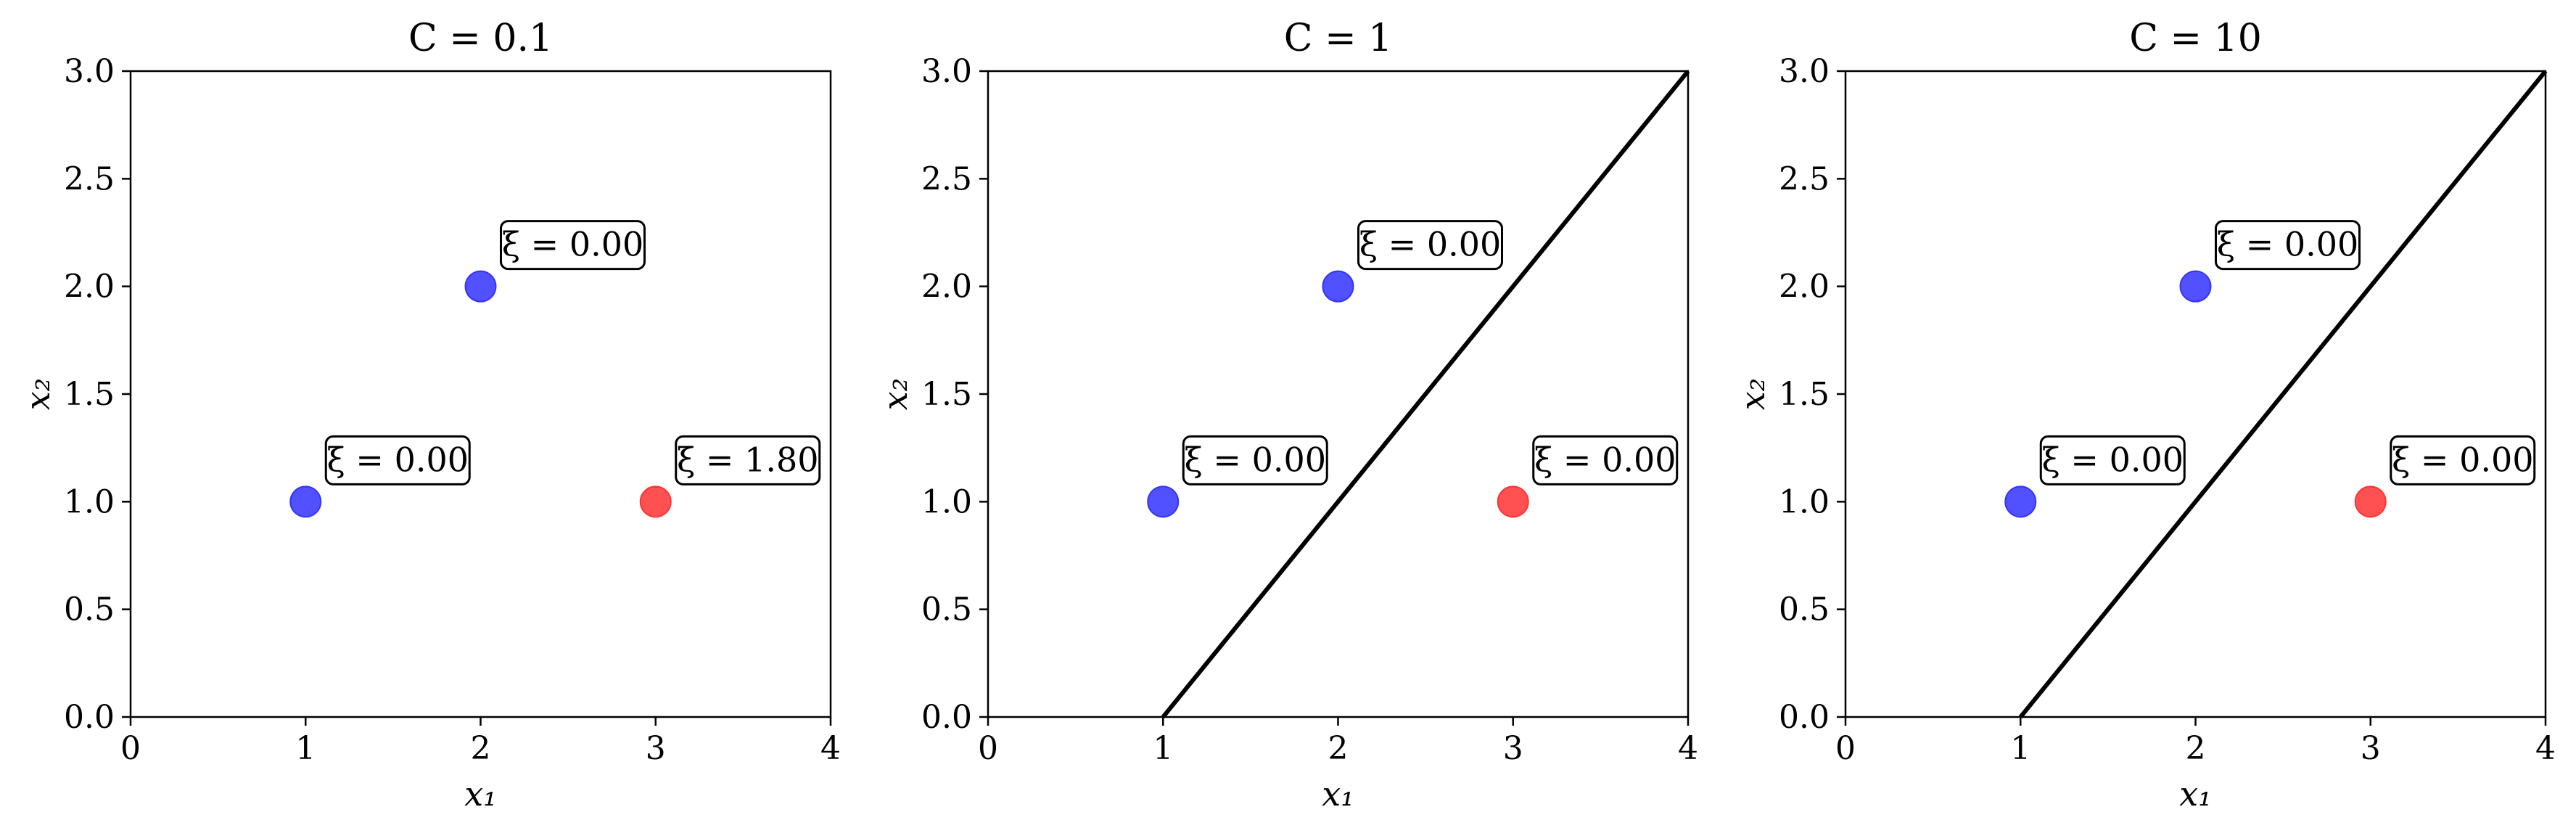 Image resolution: width=2576 pixels, height=836 pixels. Describe the element at coordinates (1338, 38) in the screenshot. I see `chart-title: C = 1` at that location.